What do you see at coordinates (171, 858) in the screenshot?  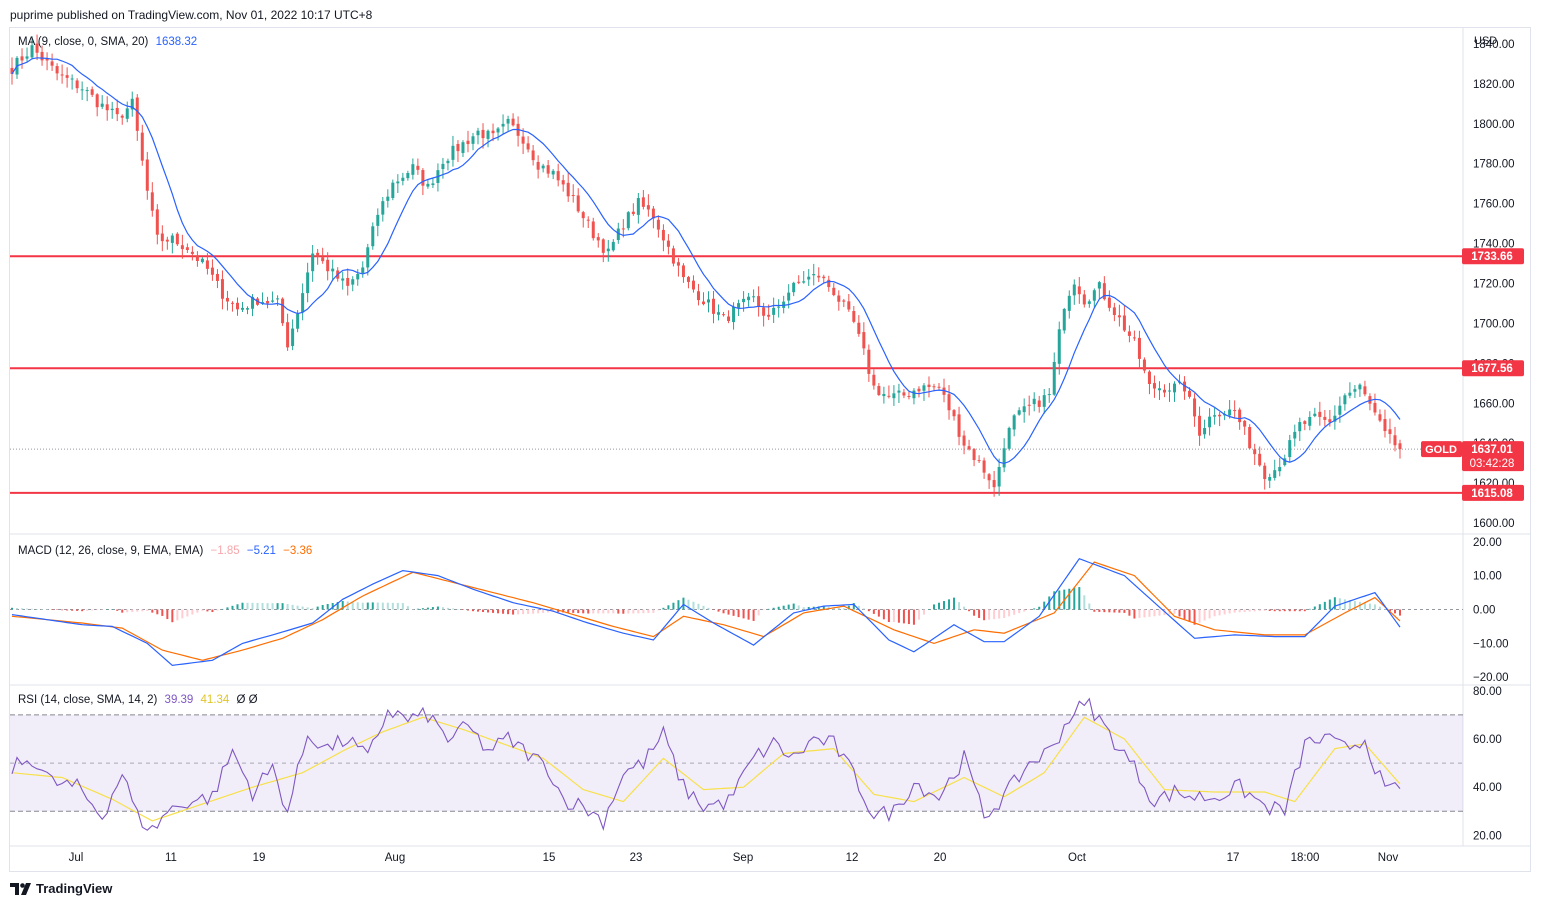 I see `time-tick-label: 11` at bounding box center [171, 858].